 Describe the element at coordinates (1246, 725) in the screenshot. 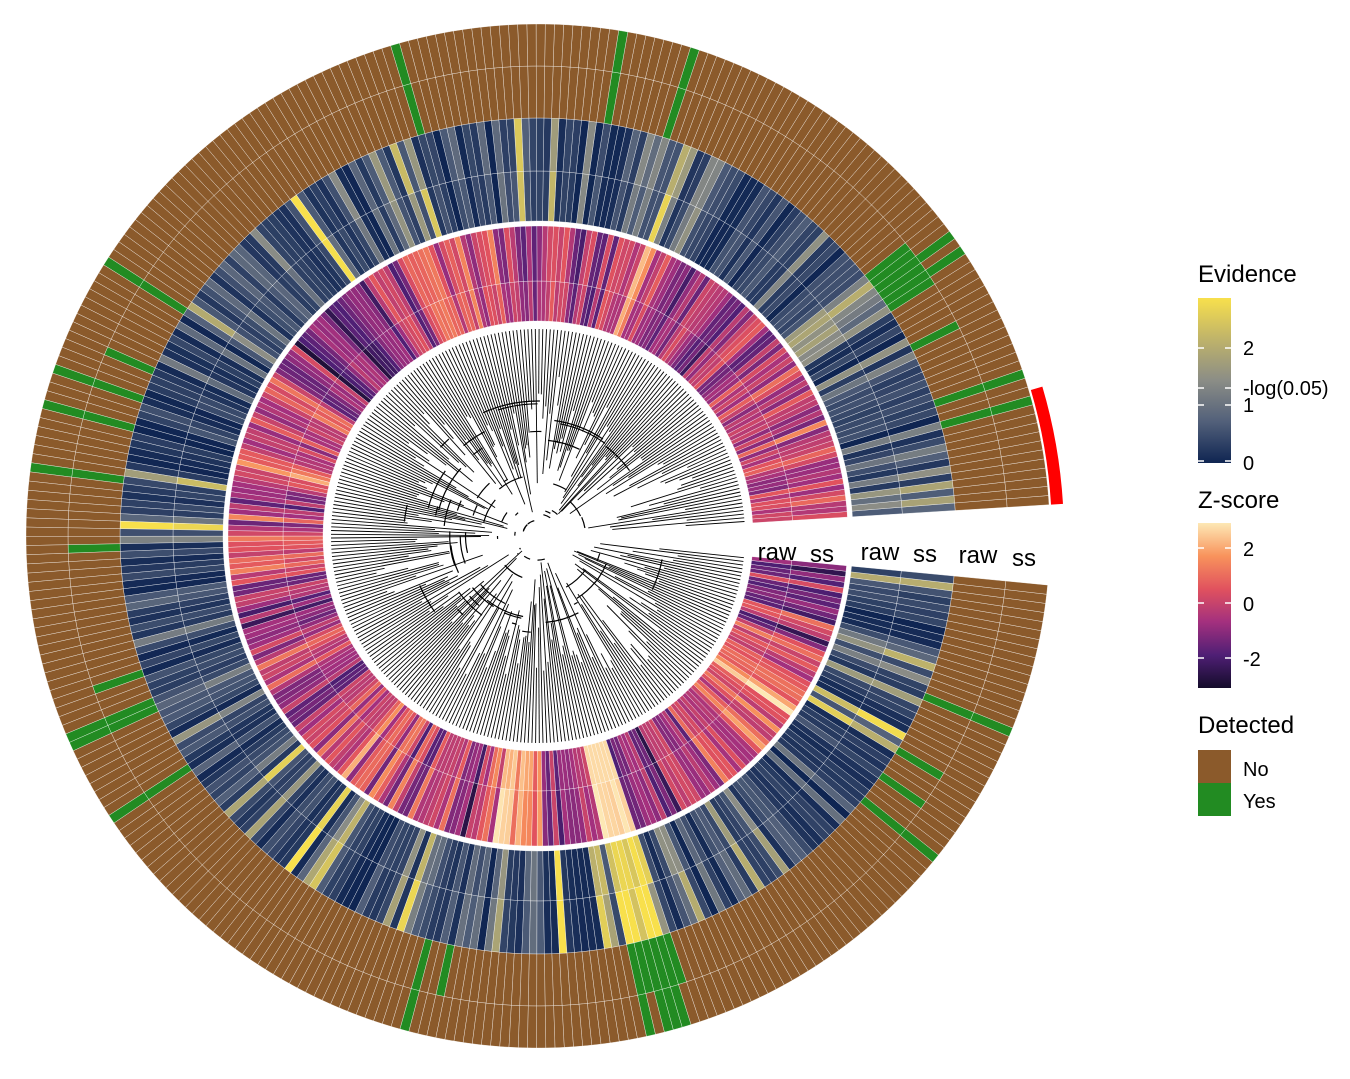

I see `legend-detected-title: Detected` at that location.